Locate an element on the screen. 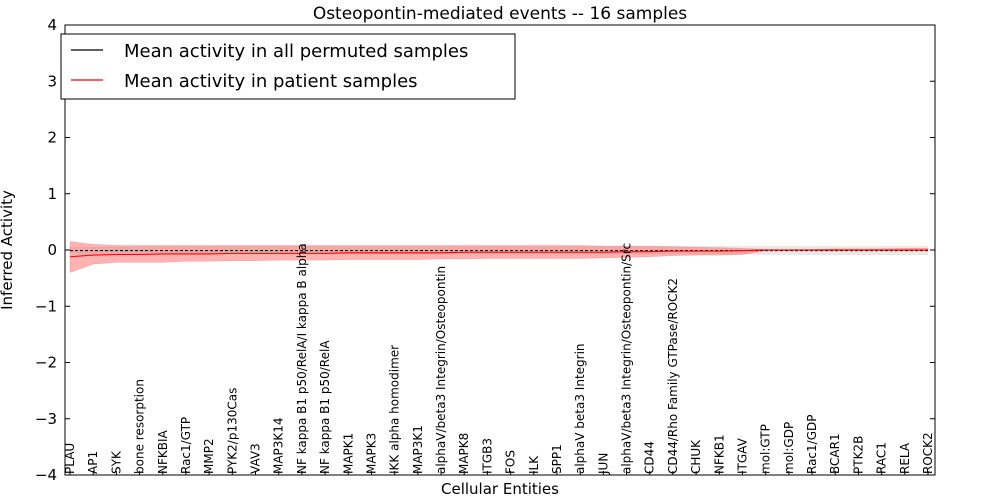 This screenshot has height=500, width=1000. series-lines is located at coordinates (498, 253).